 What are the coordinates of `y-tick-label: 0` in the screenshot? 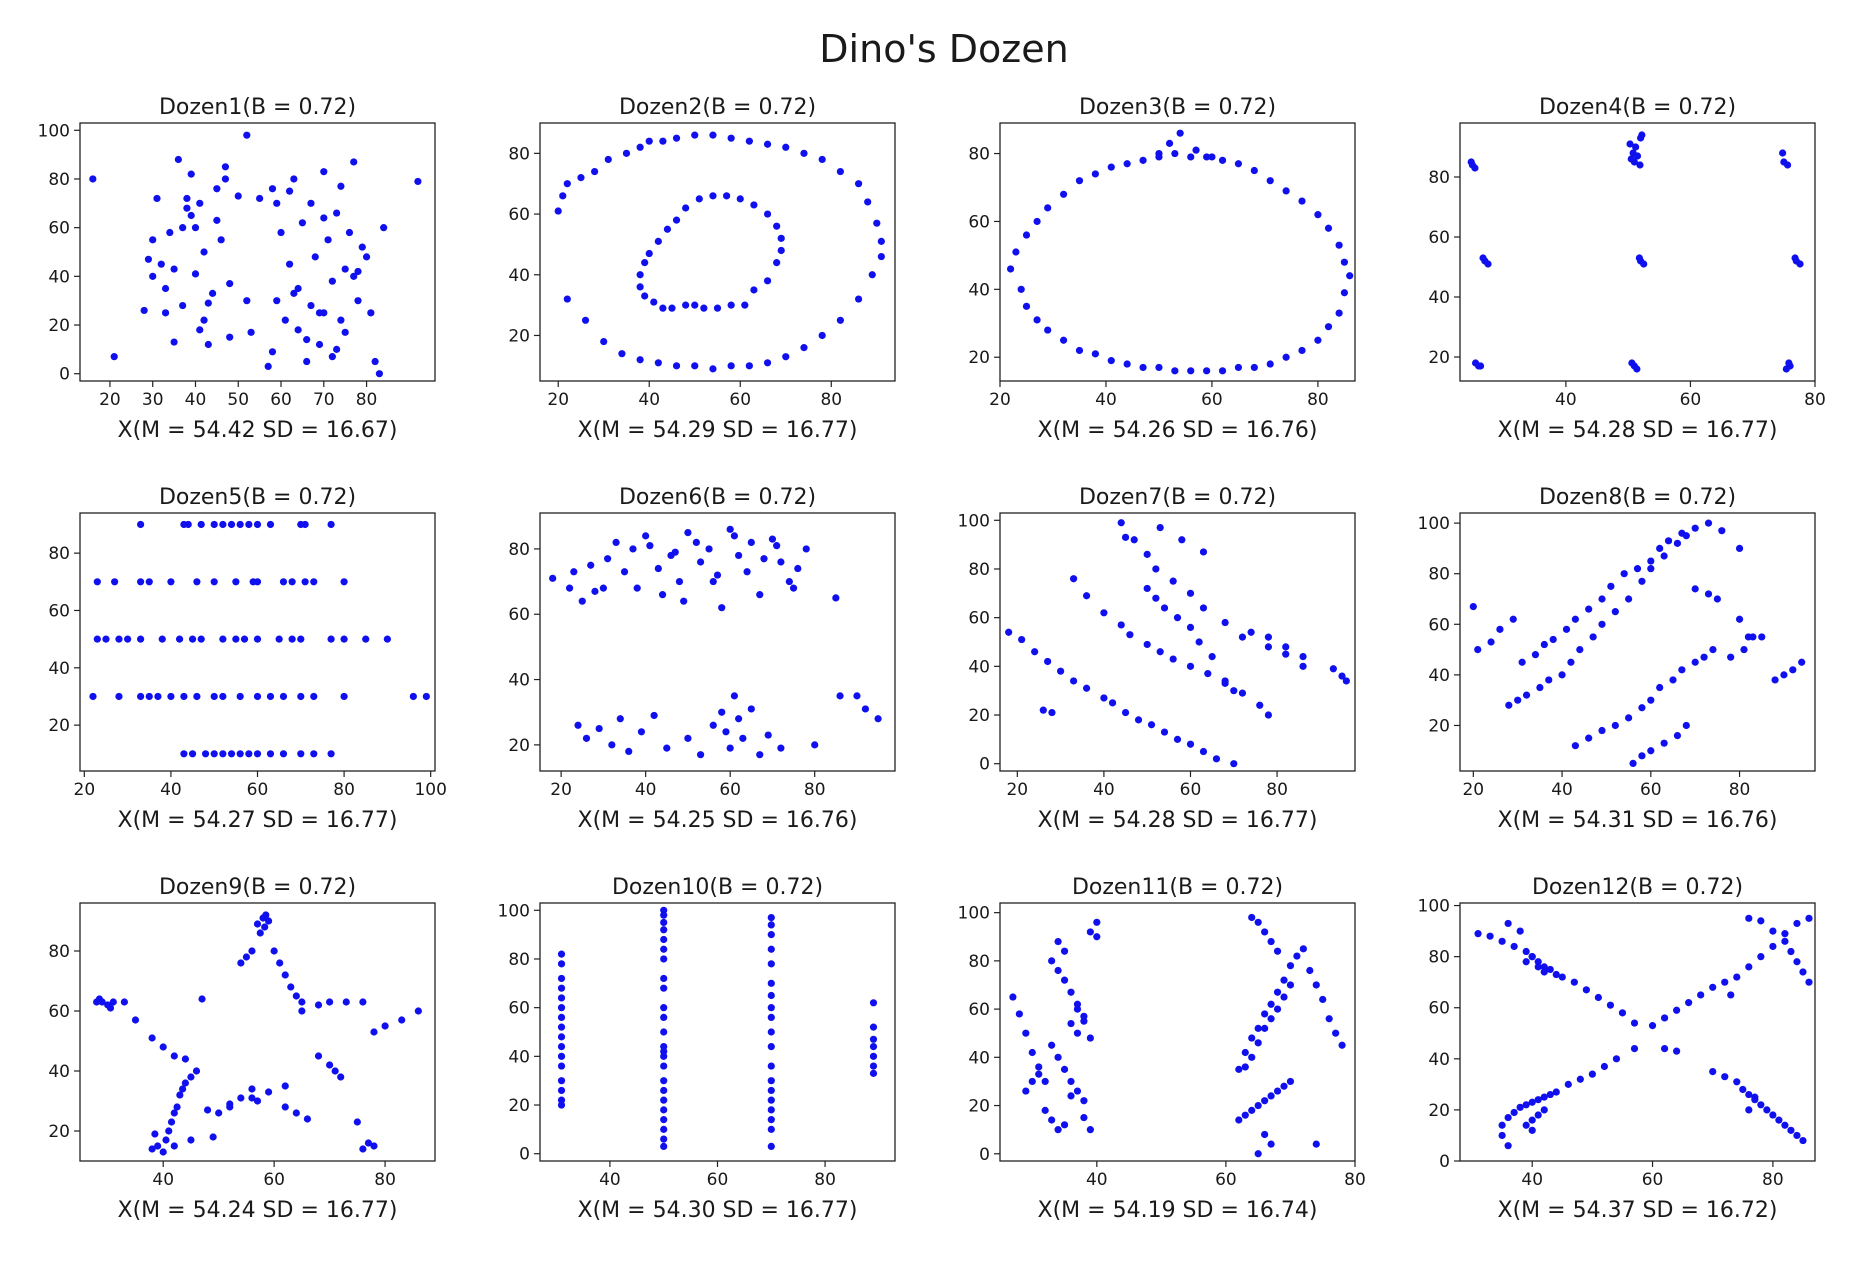 It's located at (1444, 1162).